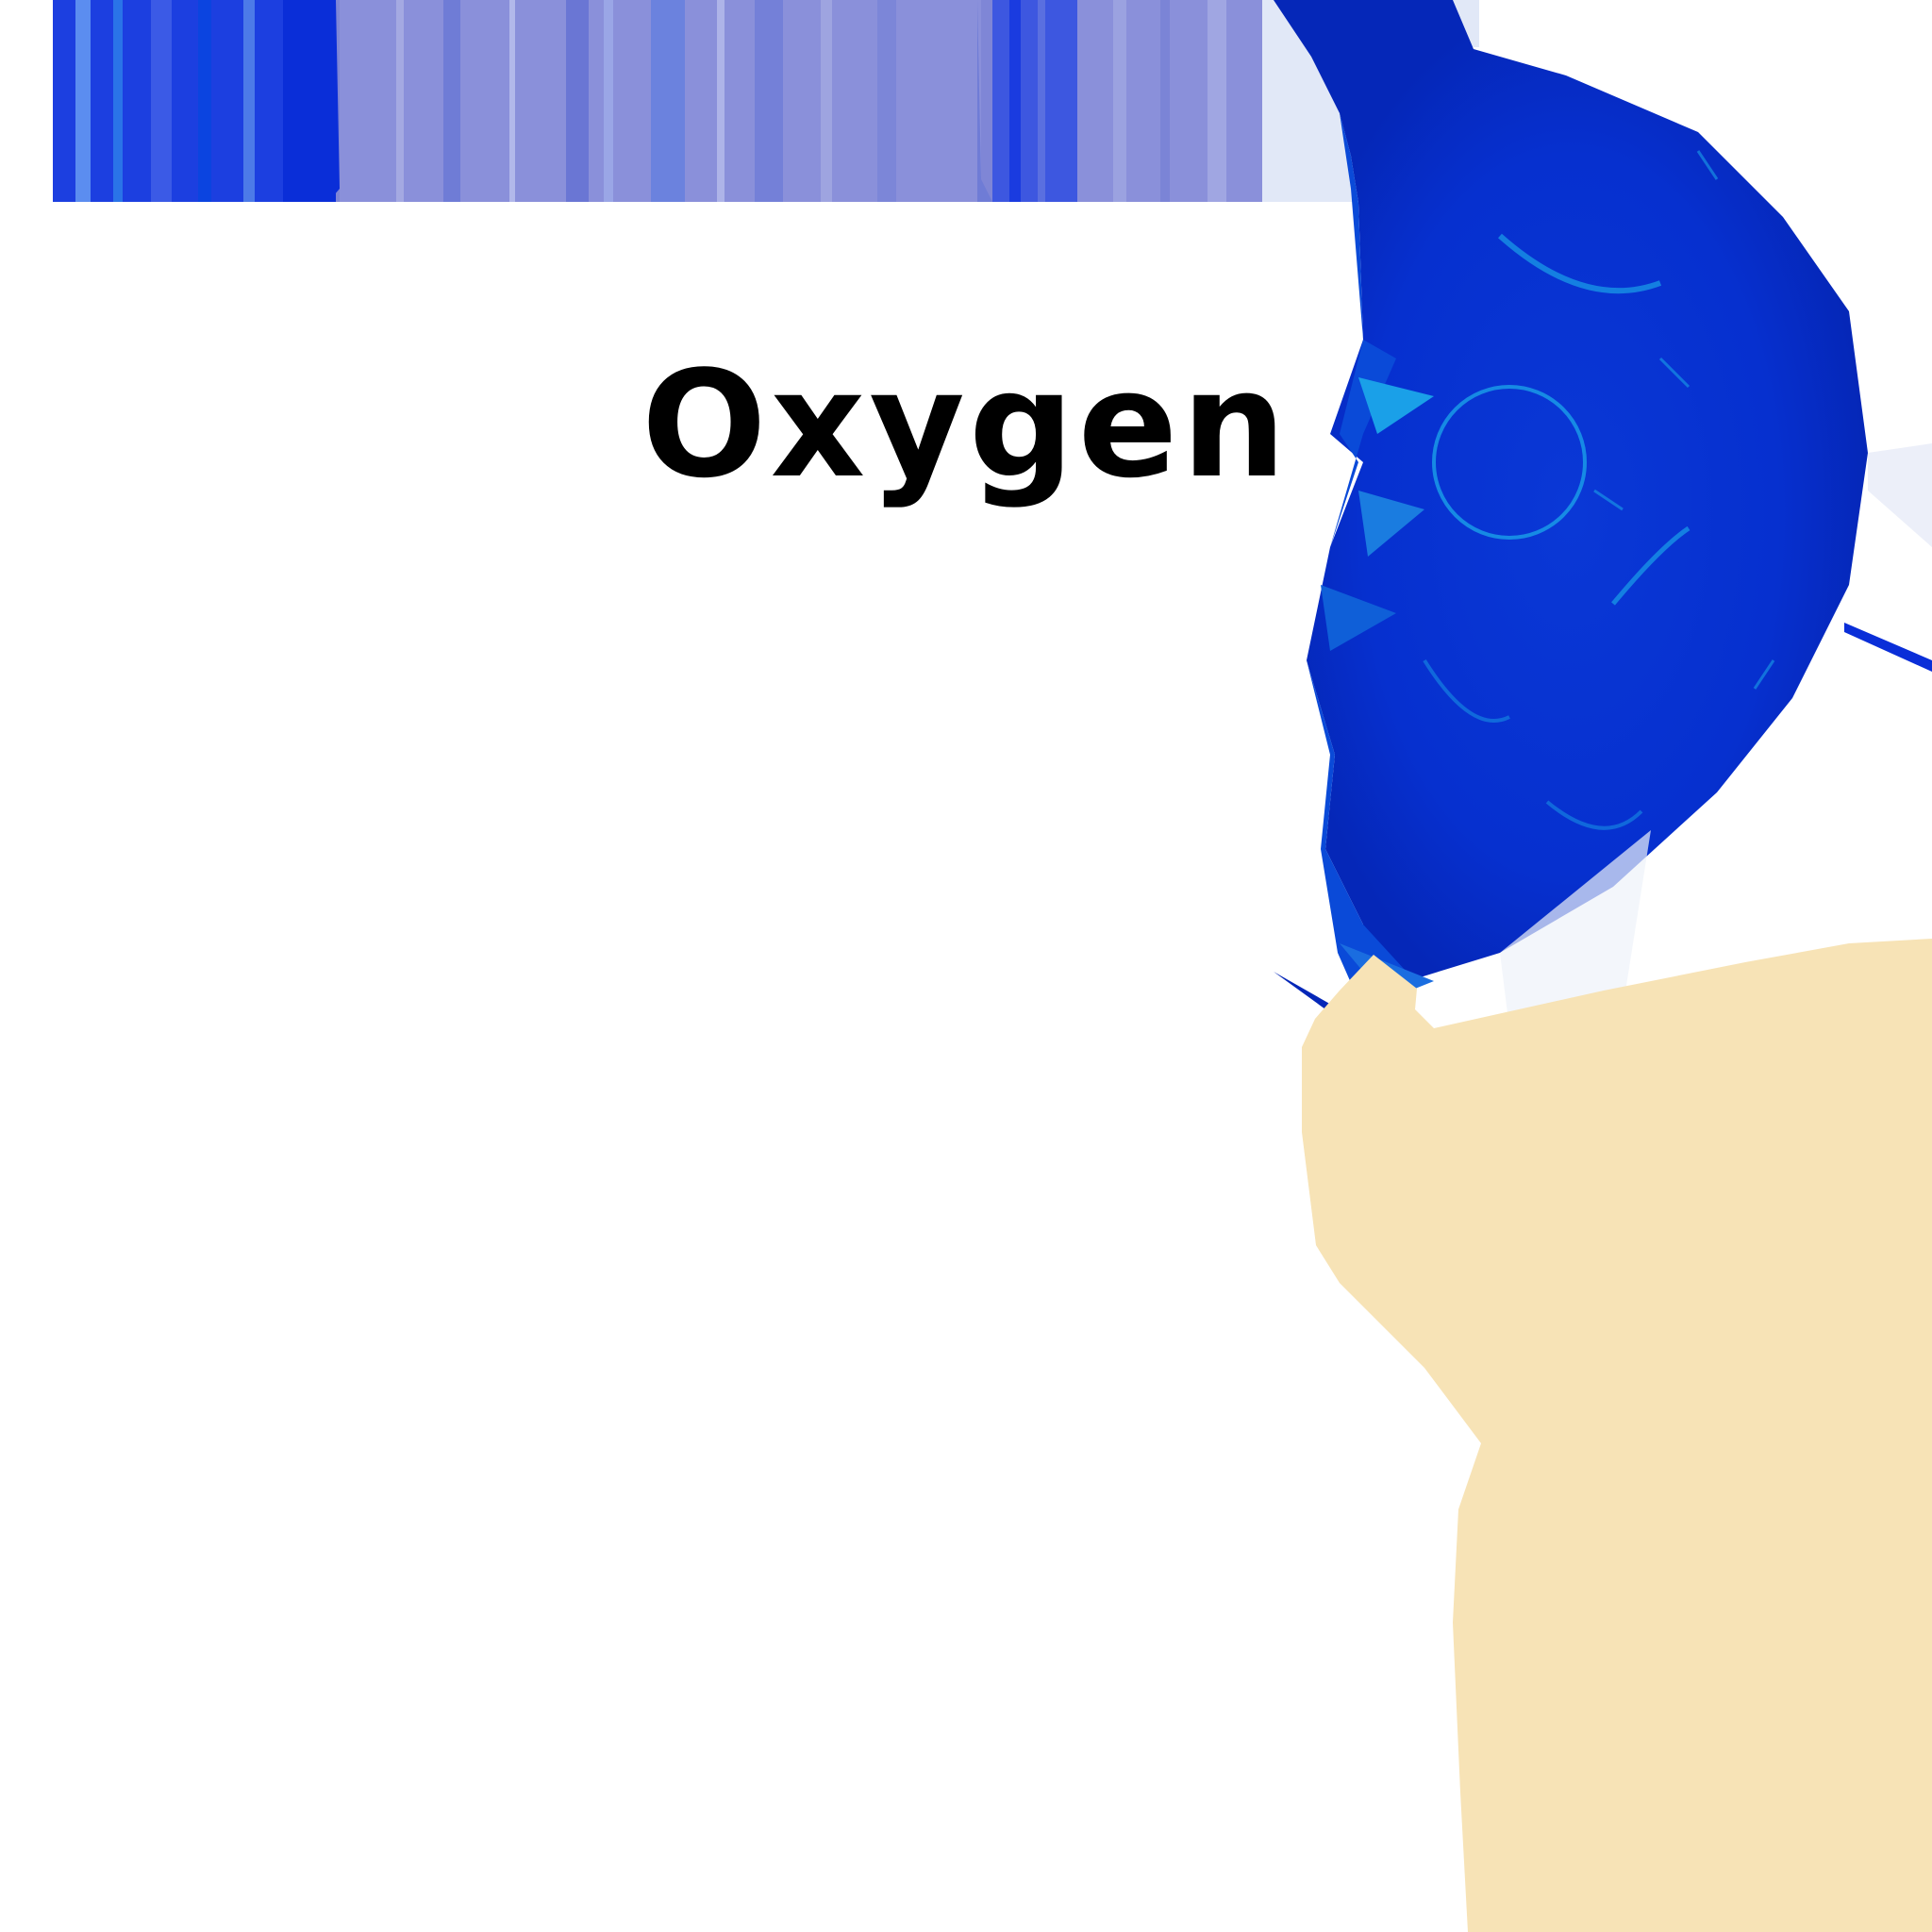 This screenshot has height=1932, width=1932. Describe the element at coordinates (766, 101) in the screenshot. I see `striped-banner` at that location.